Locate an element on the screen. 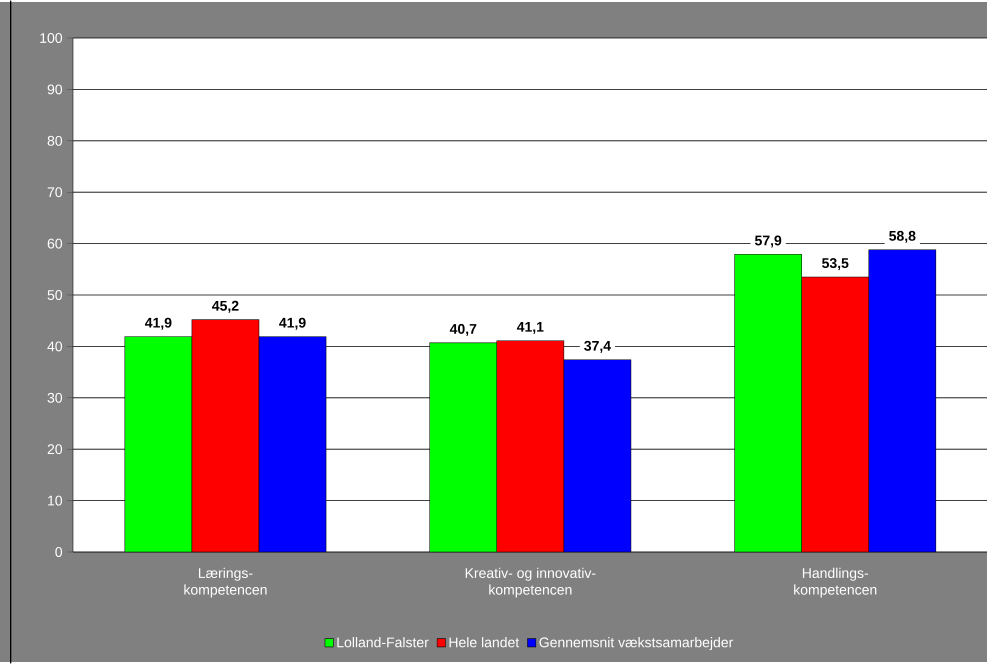 The image size is (987, 664). y-tick-label: 10 is located at coordinates (55, 501).